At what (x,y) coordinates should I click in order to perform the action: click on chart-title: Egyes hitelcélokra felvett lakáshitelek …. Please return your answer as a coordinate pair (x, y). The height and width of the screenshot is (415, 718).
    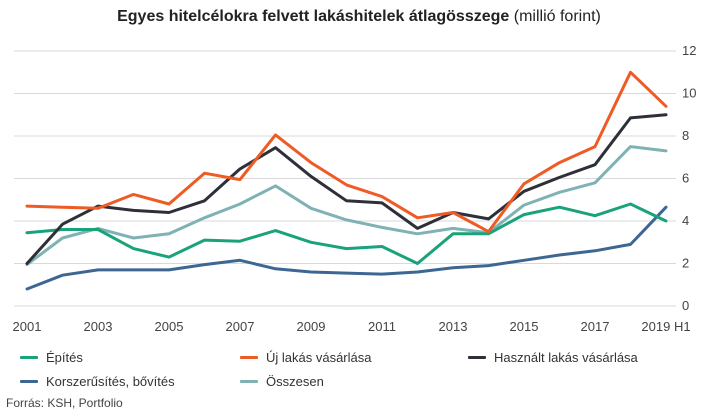
    Looking at the image, I should click on (359, 17).